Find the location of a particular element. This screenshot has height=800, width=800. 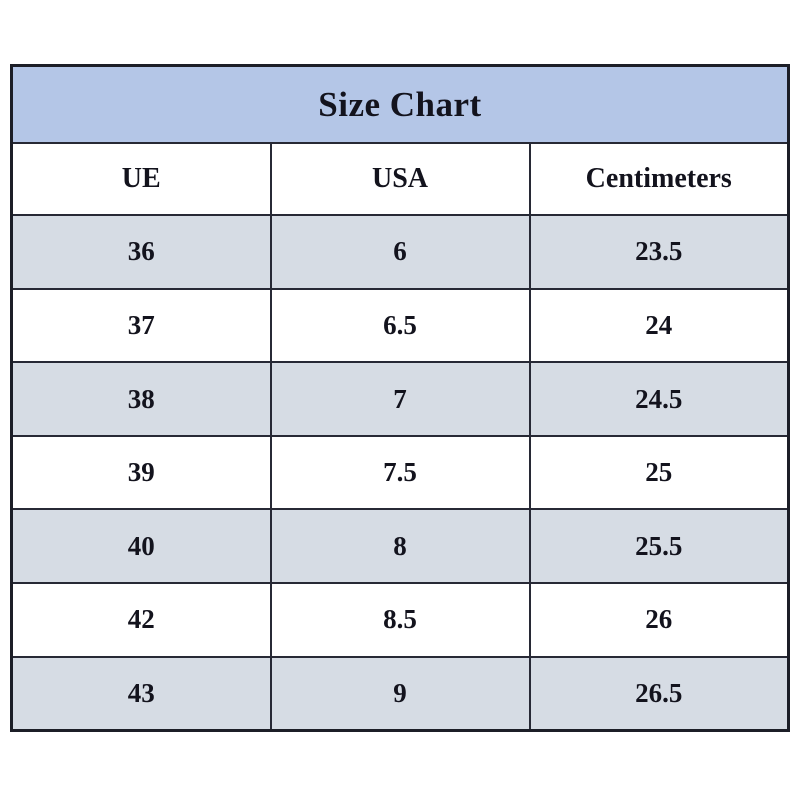

table-cell: 6 is located at coordinates (400, 251).